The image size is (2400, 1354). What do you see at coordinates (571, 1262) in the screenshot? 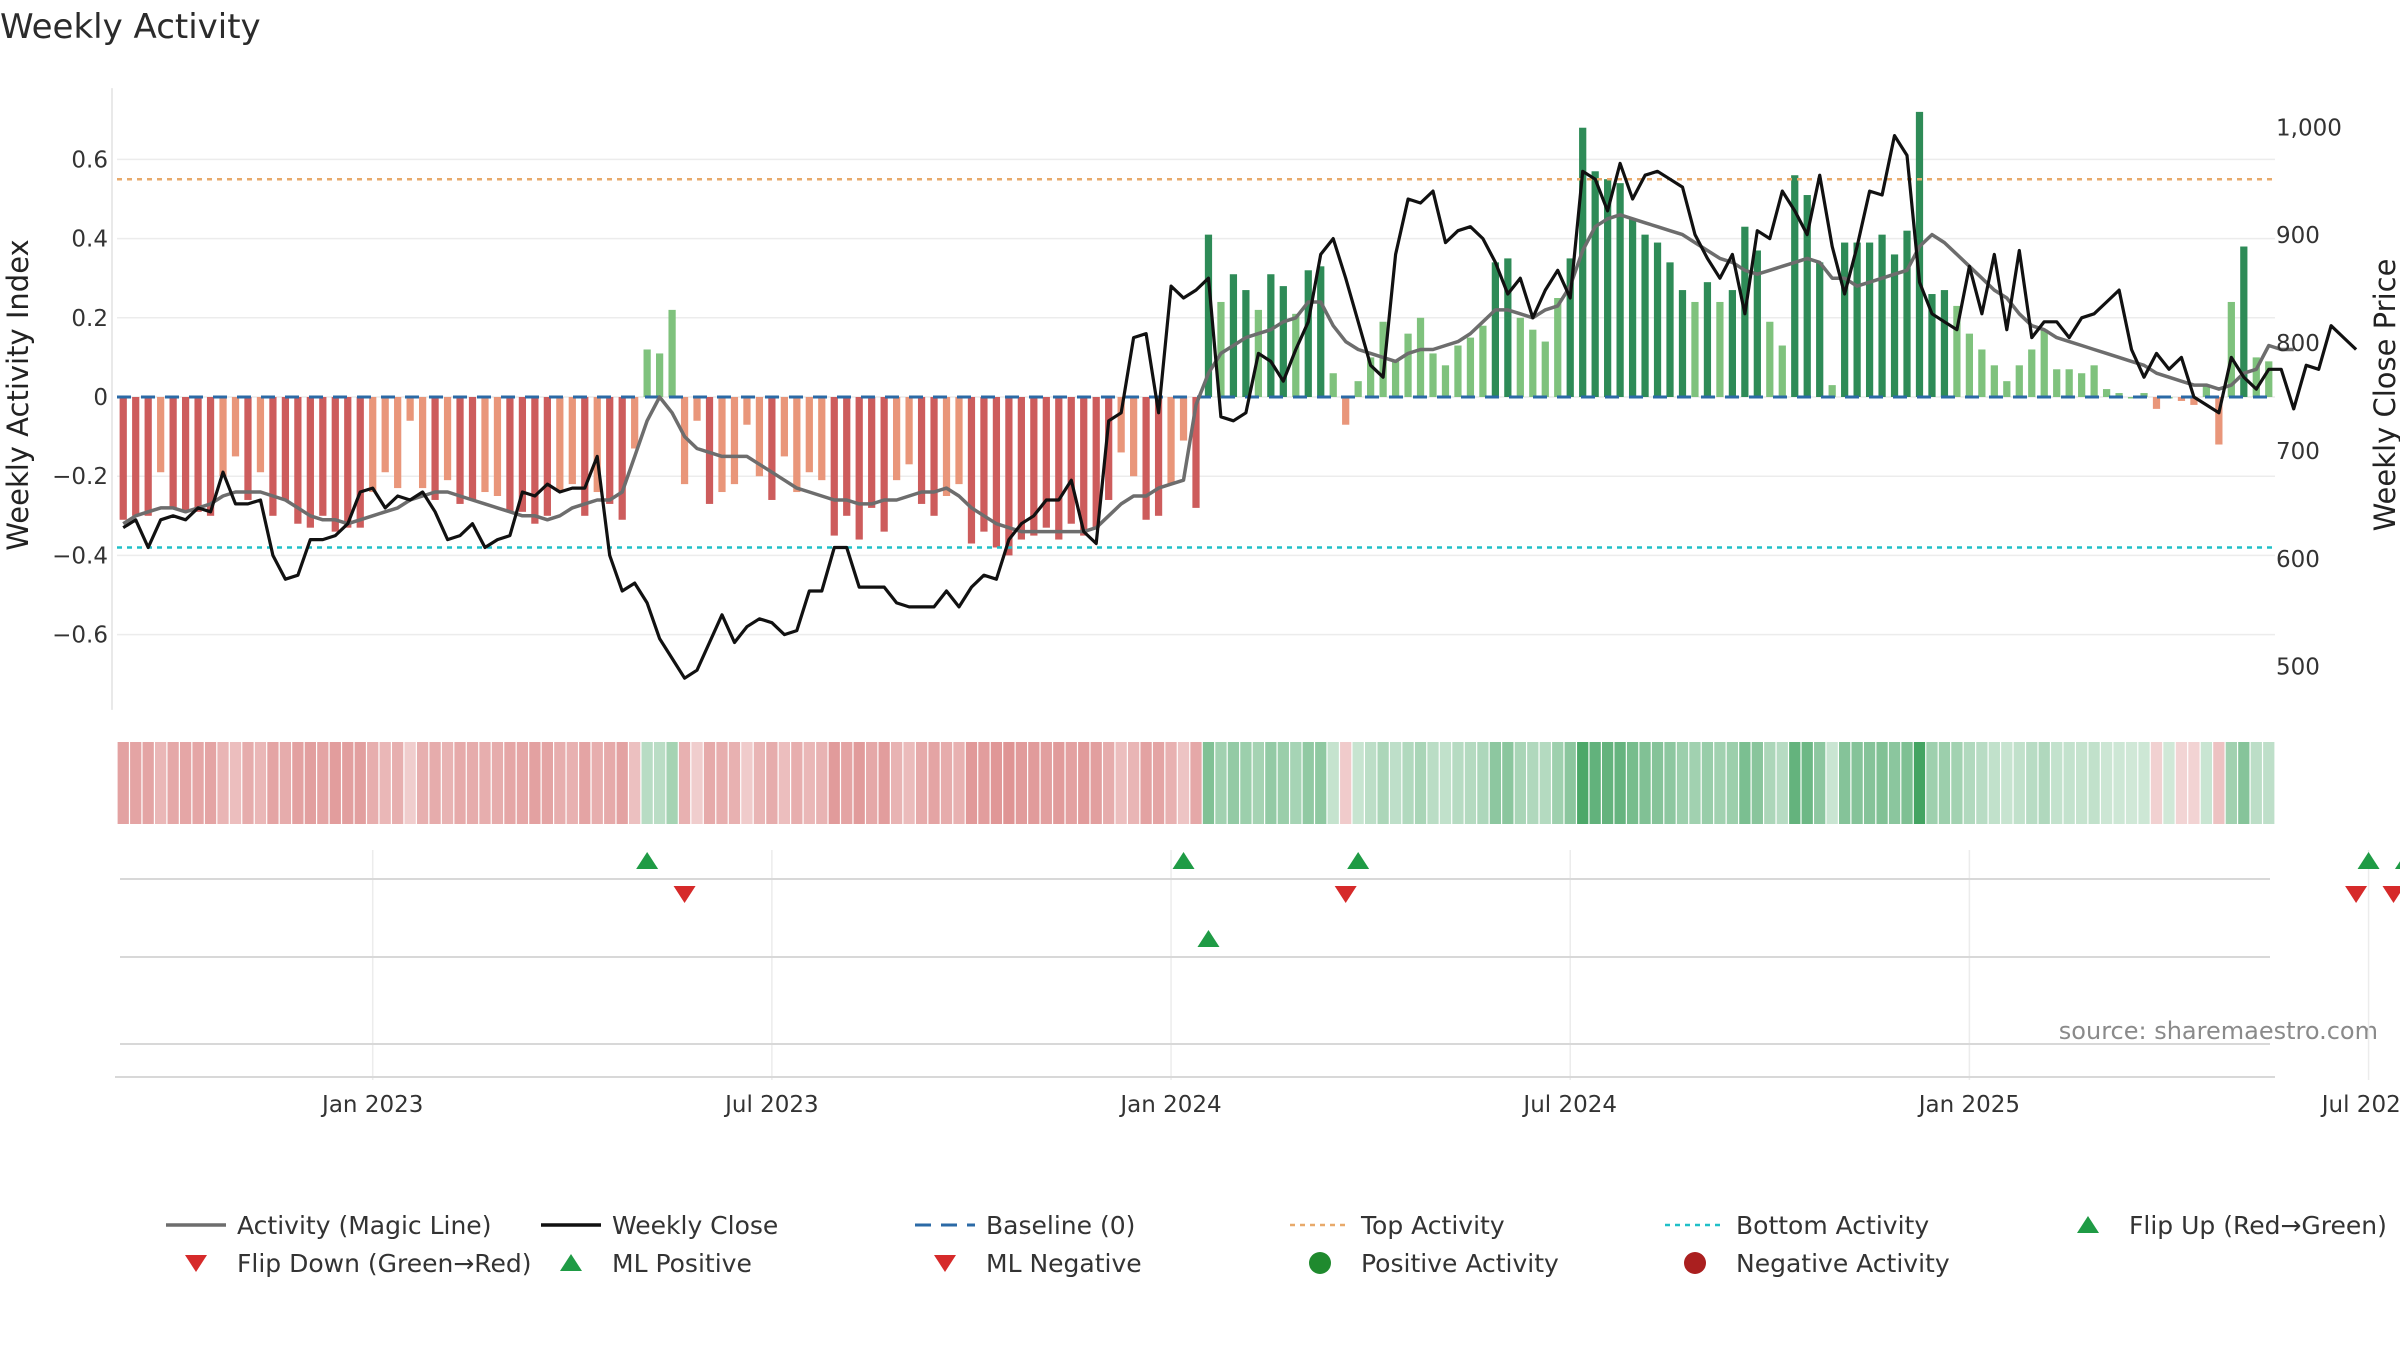
I see `legend-triangle-up-icon` at bounding box center [571, 1262].